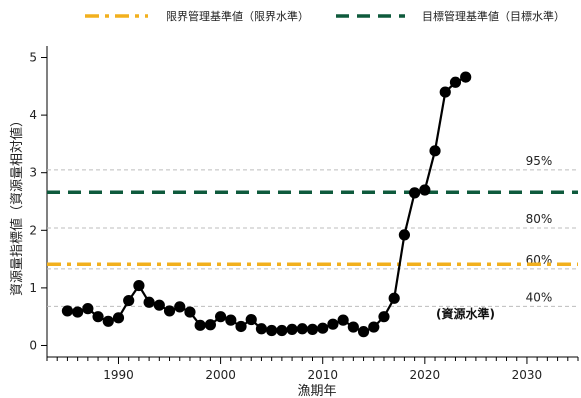 Image resolution: width=581 pixels, height=398 pixels. Describe the element at coordinates (415, 193) in the screenshot. I see `data-point-2019` at that location.